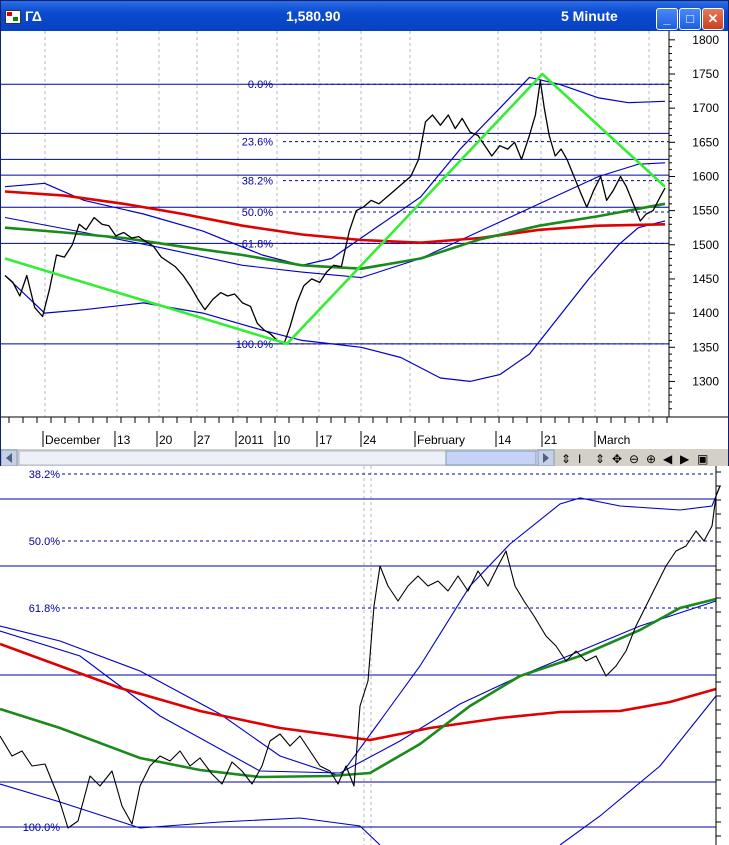 This screenshot has width=729, height=845. What do you see at coordinates (705, 245) in the screenshot?
I see `y-tick-label: 1500` at bounding box center [705, 245].